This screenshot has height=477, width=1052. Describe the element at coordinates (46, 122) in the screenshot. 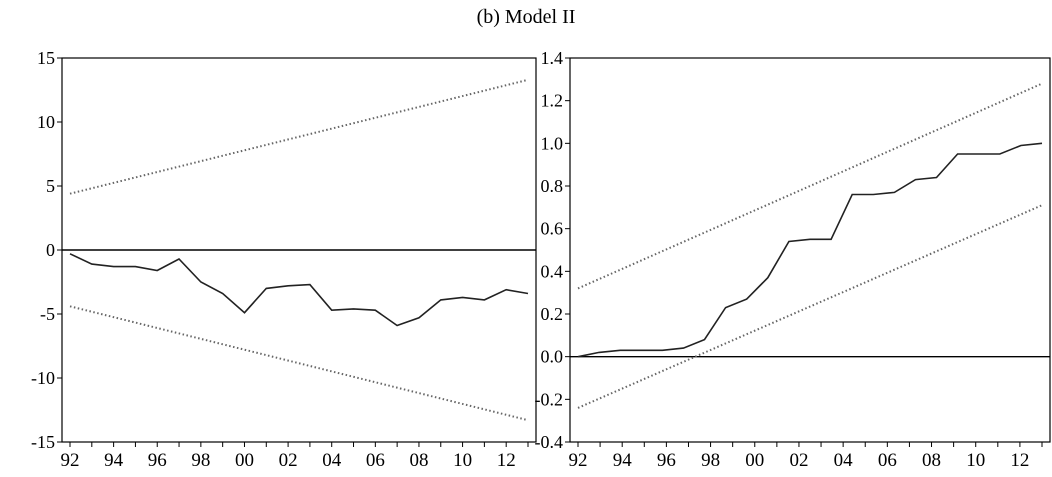

I see `y-tick-label: 10` at that location.